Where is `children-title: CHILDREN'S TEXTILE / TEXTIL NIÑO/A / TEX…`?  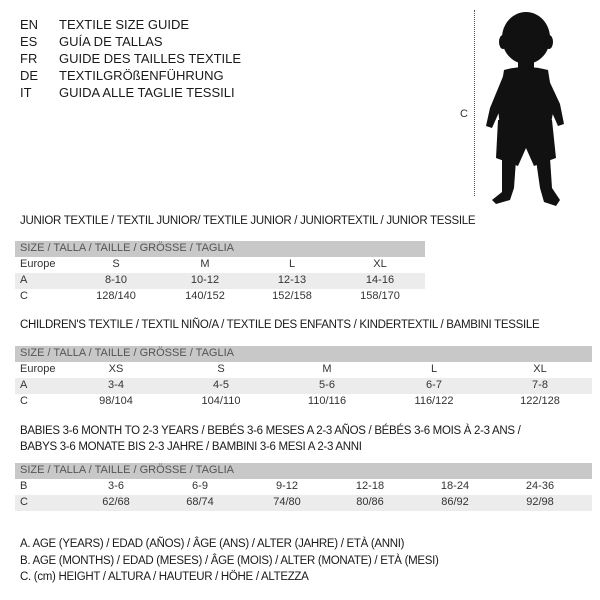 children-title: CHILDREN'S TEXTILE / TEXTIL NIÑO/A / TEX… is located at coordinates (280, 325).